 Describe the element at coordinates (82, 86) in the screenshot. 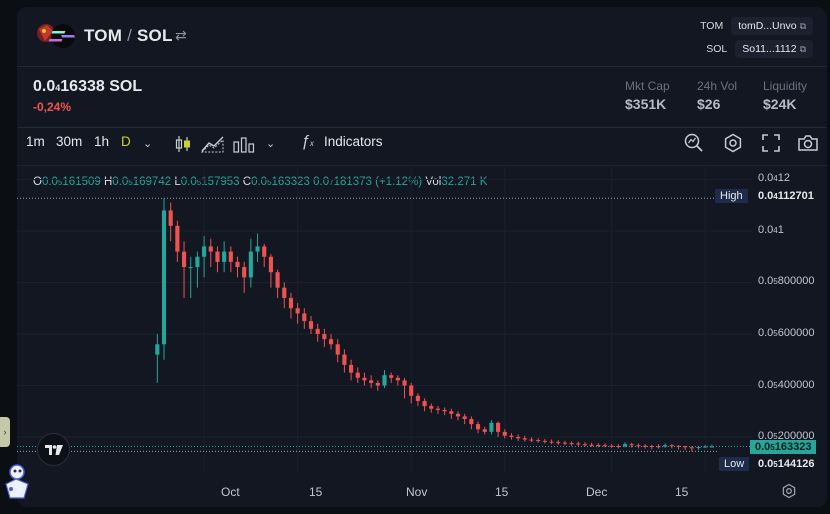

I see `price-digits: 16338` at that location.